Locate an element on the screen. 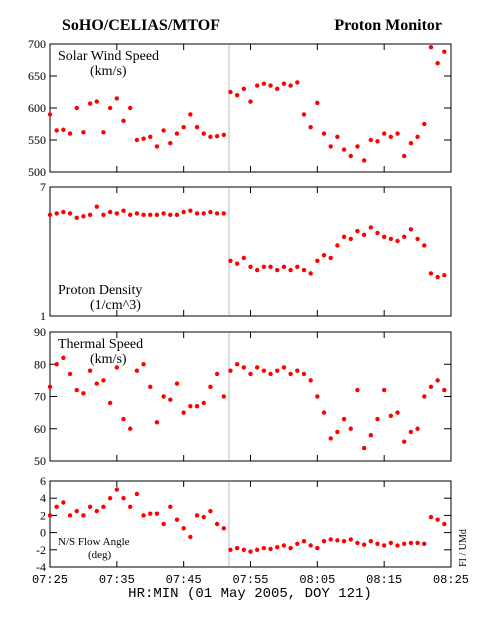  x-tick-label: 08:05 is located at coordinates (317, 580).